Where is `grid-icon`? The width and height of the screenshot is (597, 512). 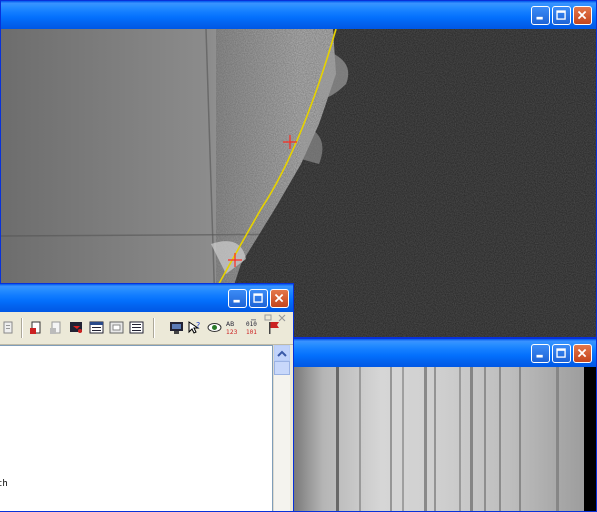 grid-icon is located at coordinates (136, 327).